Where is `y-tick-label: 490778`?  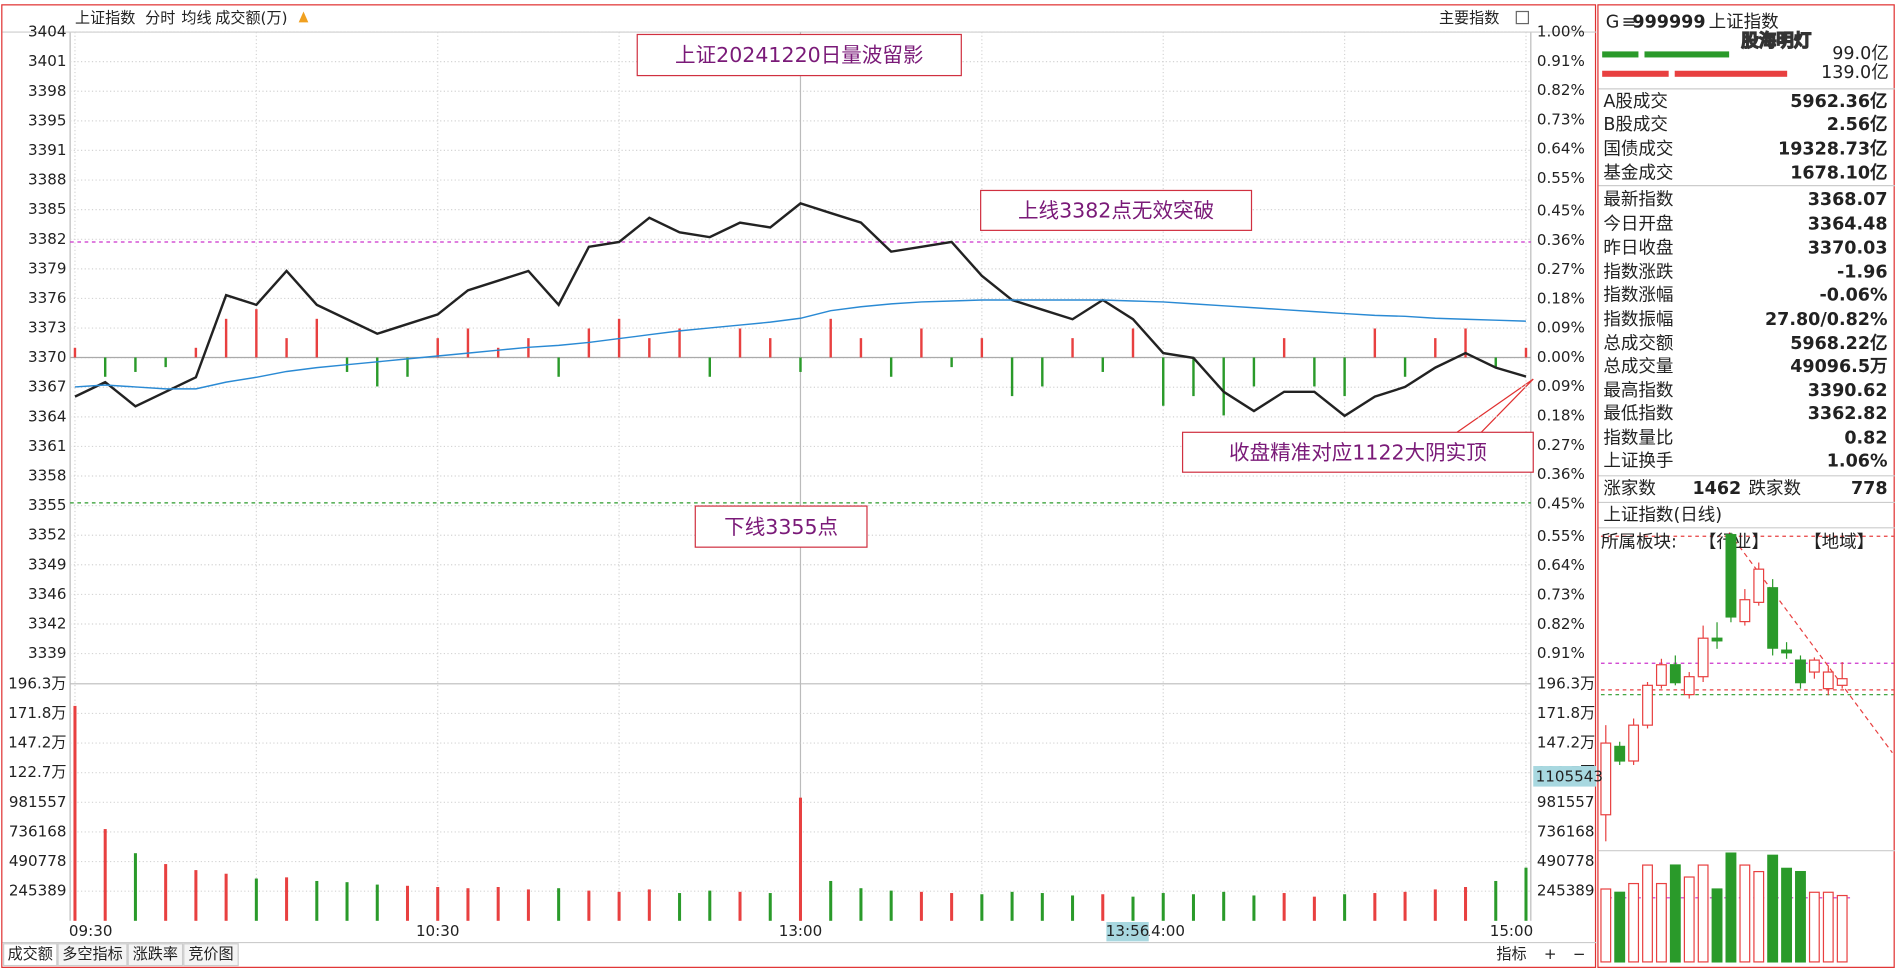
y-tick-label: 490778 is located at coordinates (38, 861).